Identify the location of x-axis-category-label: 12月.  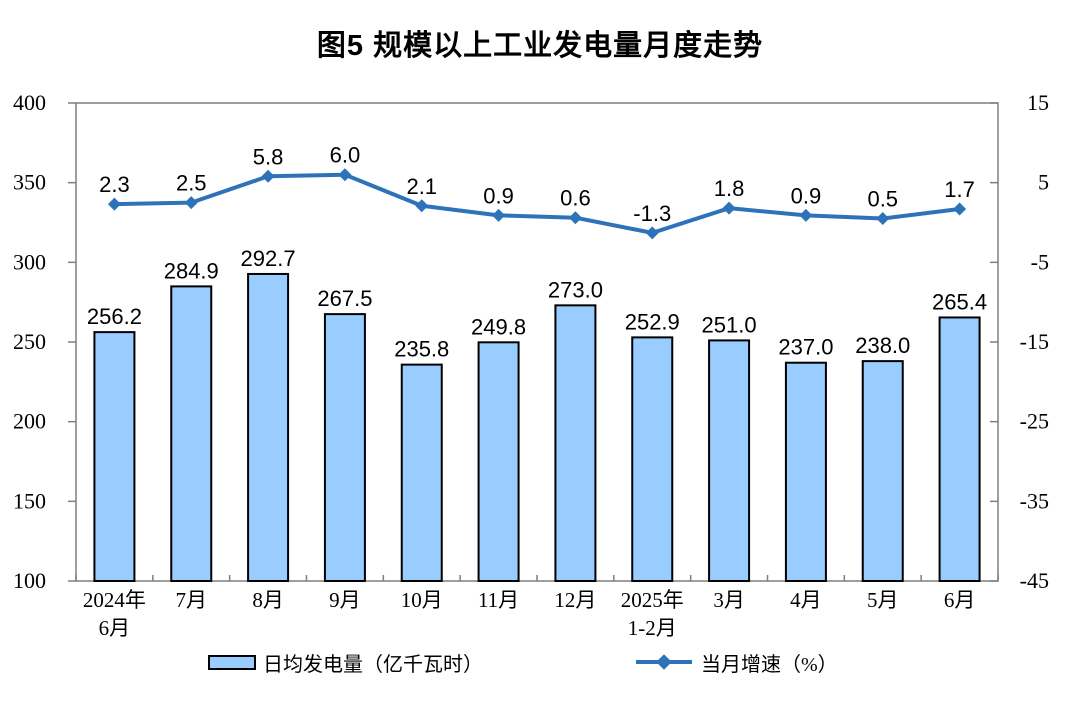
(575, 600).